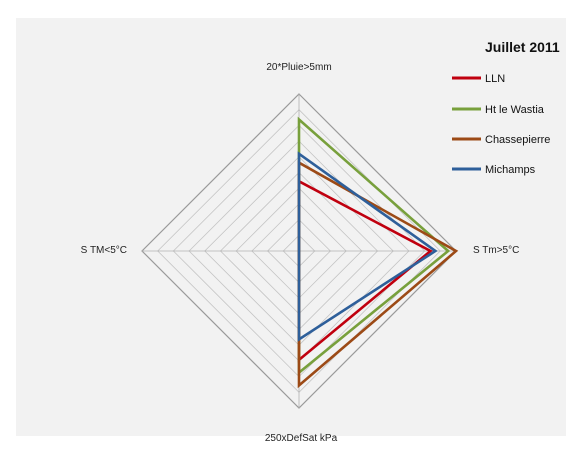 This screenshot has width=566, height=454. What do you see at coordinates (510, 170) in the screenshot?
I see `legend-label-michamps: Michamps` at bounding box center [510, 170].